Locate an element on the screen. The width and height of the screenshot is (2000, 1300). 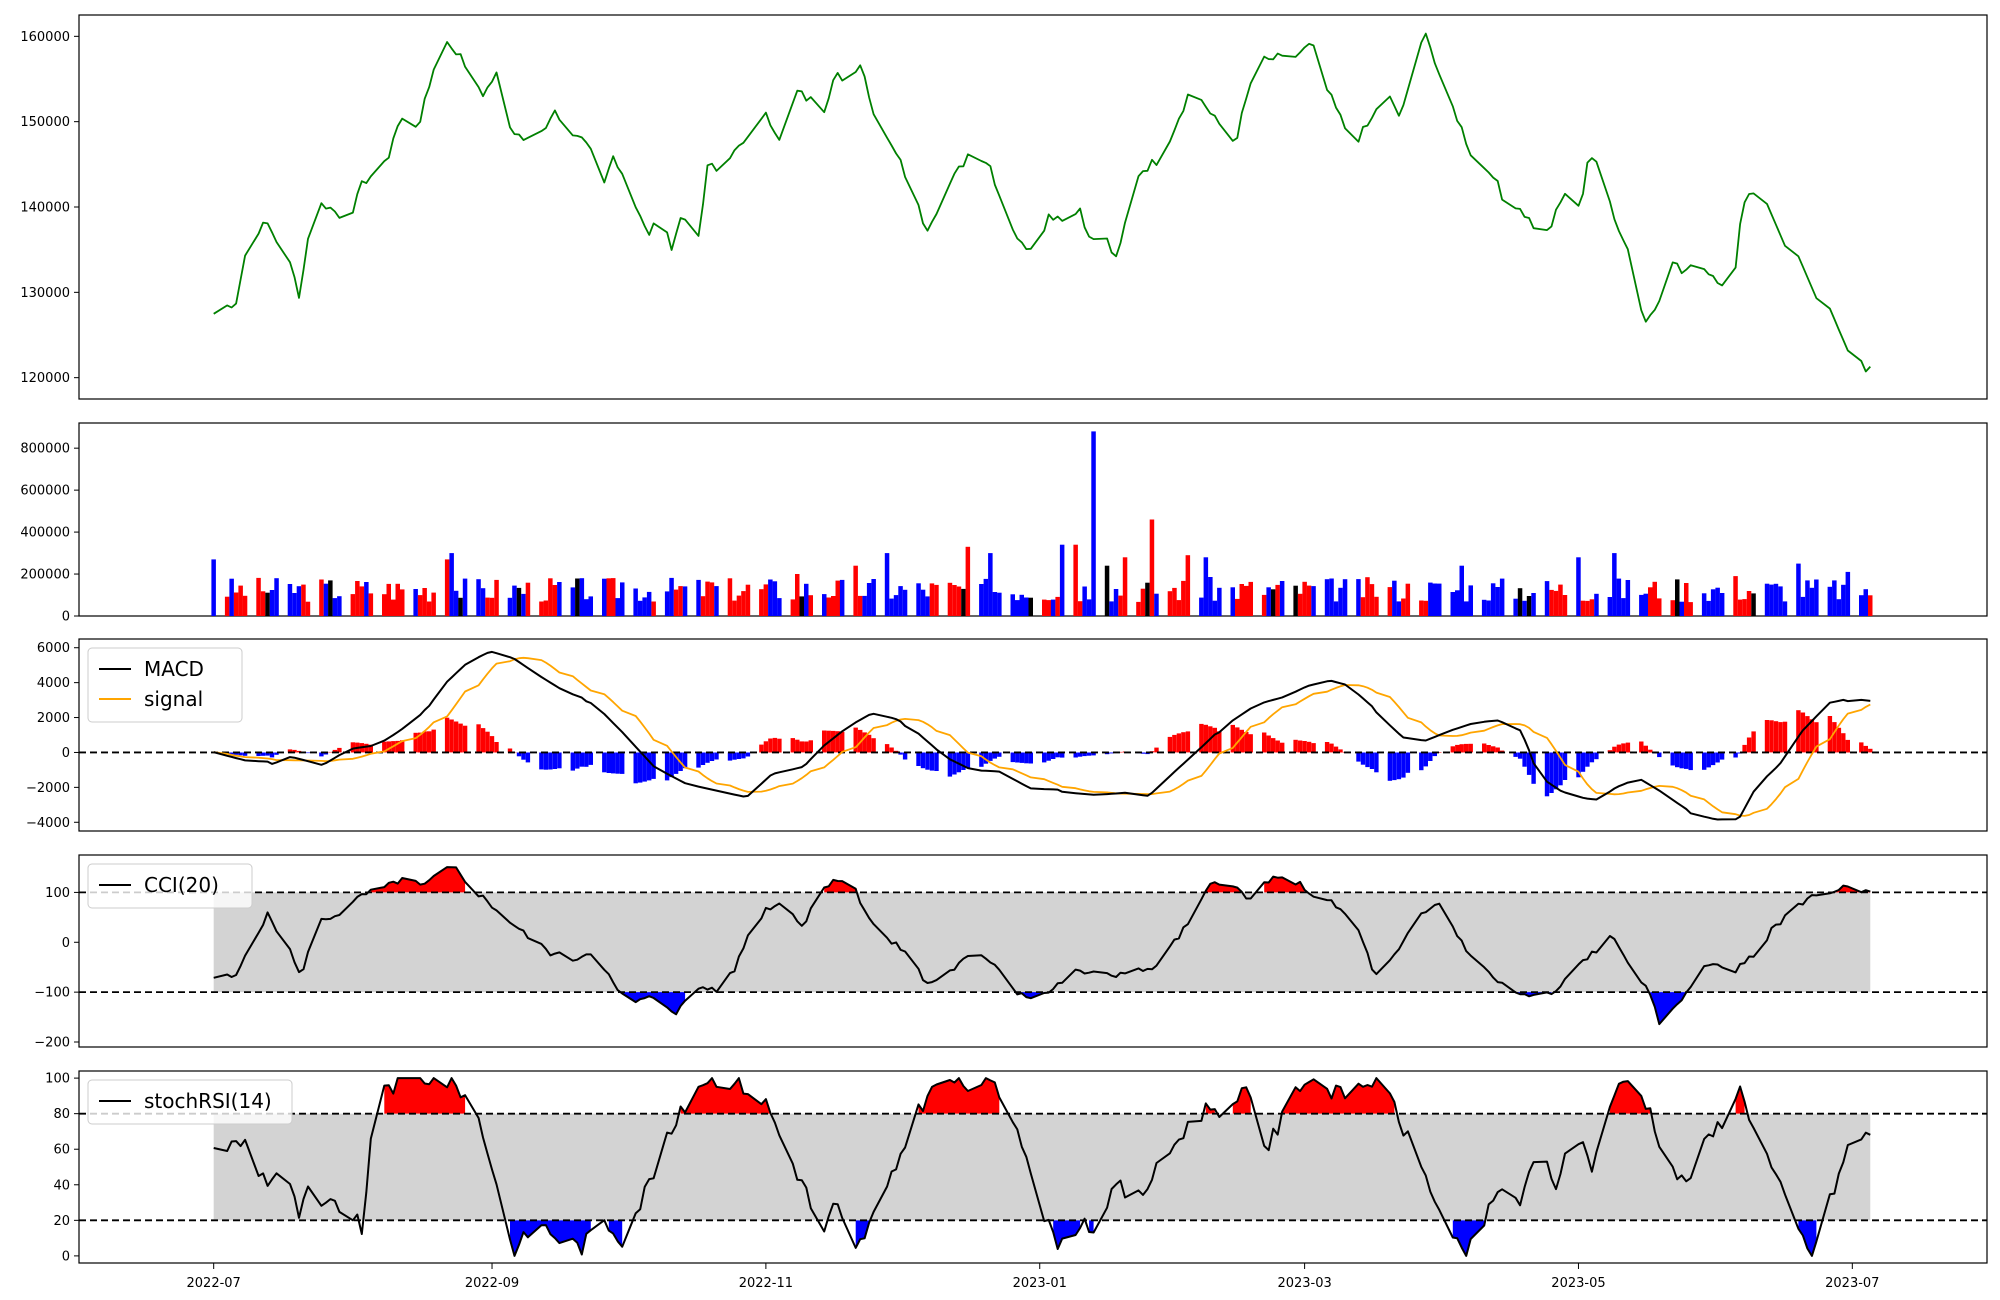
cci-legend-label: CCI(20) is located at coordinates (181, 885).